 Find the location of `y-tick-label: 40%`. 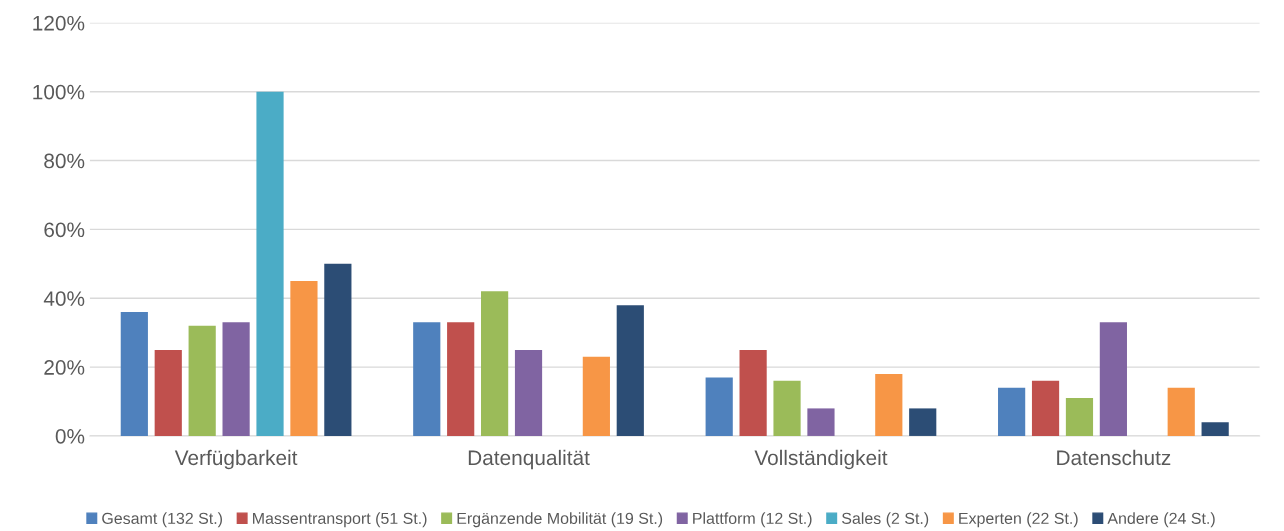

y-tick-label: 40% is located at coordinates (64, 298).